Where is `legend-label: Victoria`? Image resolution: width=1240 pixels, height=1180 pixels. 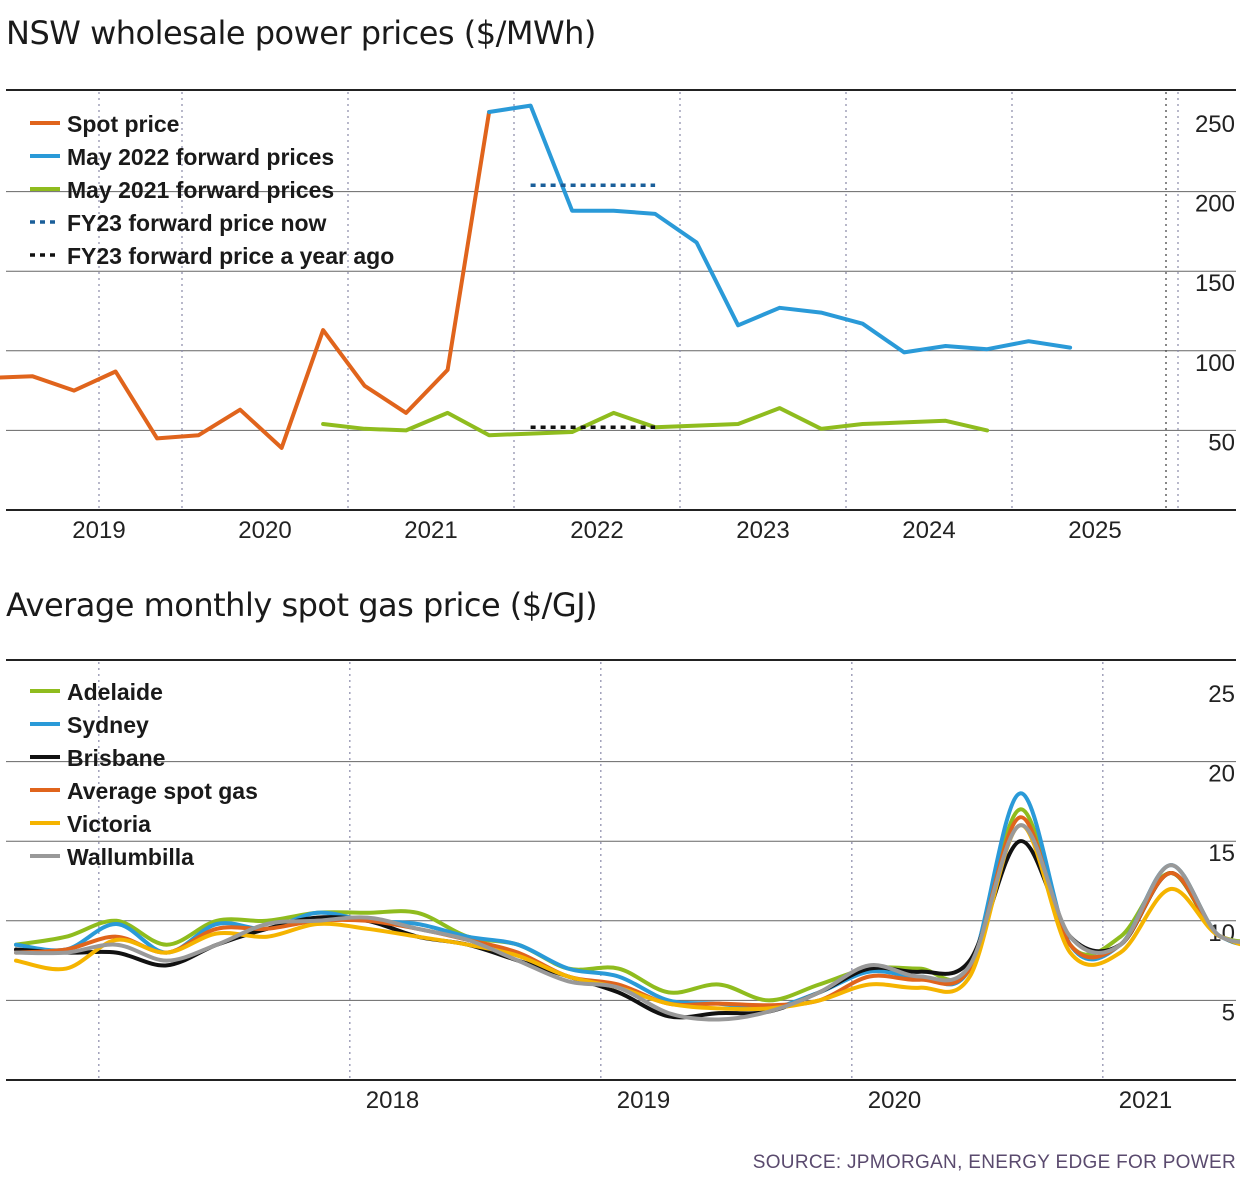 legend-label: Victoria is located at coordinates (109, 824).